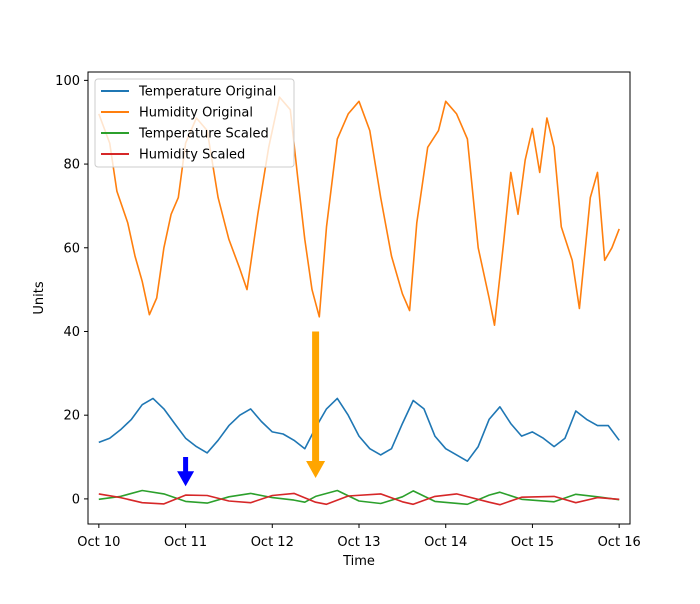 The width and height of the screenshot is (700, 604). What do you see at coordinates (445, 542) in the screenshot?
I see `x-tick-label: Oct 14` at bounding box center [445, 542].